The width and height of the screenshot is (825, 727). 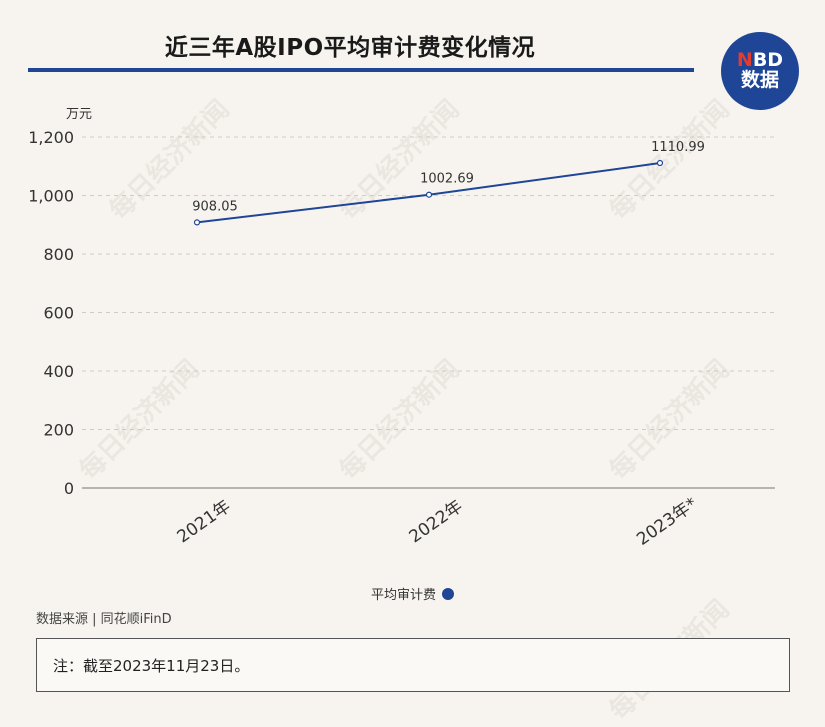 I want to click on x-tick-label: 2021年, so click(x=204, y=521).